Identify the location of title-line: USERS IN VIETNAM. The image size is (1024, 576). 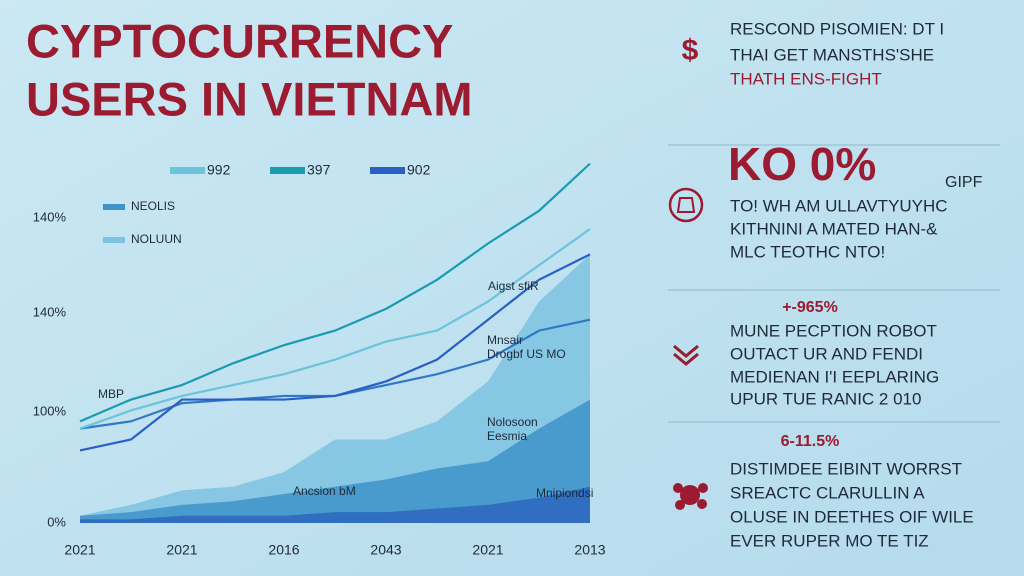
(249, 98).